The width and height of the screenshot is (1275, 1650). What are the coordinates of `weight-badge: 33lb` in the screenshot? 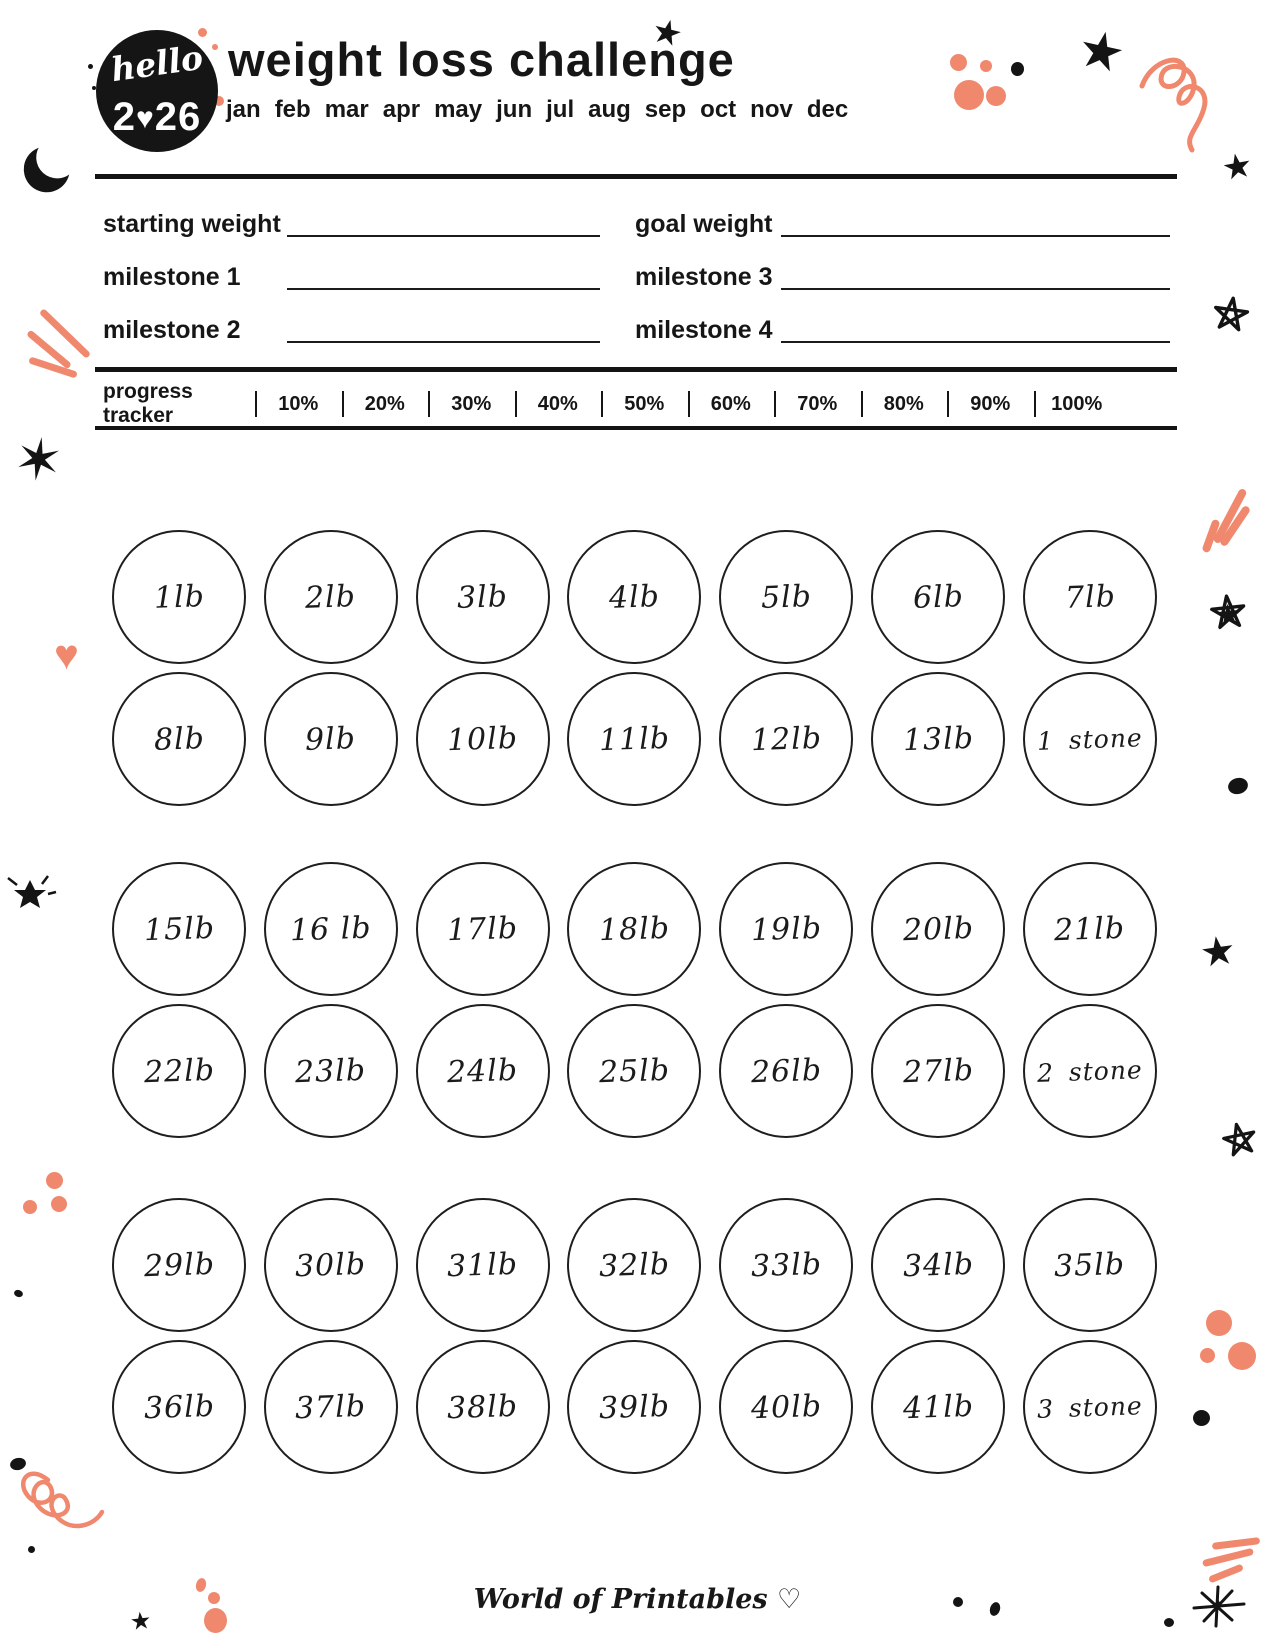 It's located at (786, 1265).